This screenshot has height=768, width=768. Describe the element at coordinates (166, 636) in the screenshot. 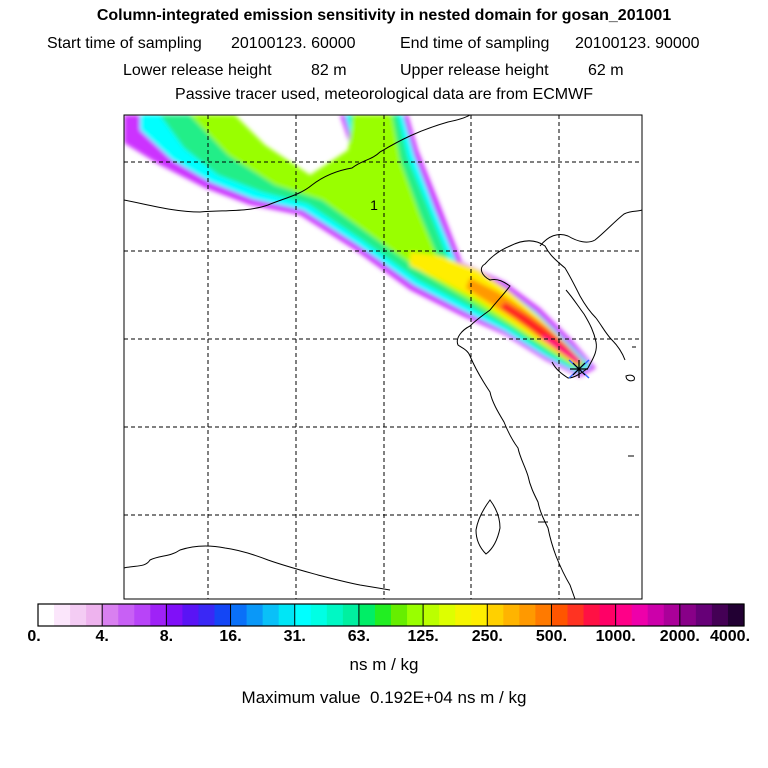

I see `colorbar-tick-label: 8.` at that location.